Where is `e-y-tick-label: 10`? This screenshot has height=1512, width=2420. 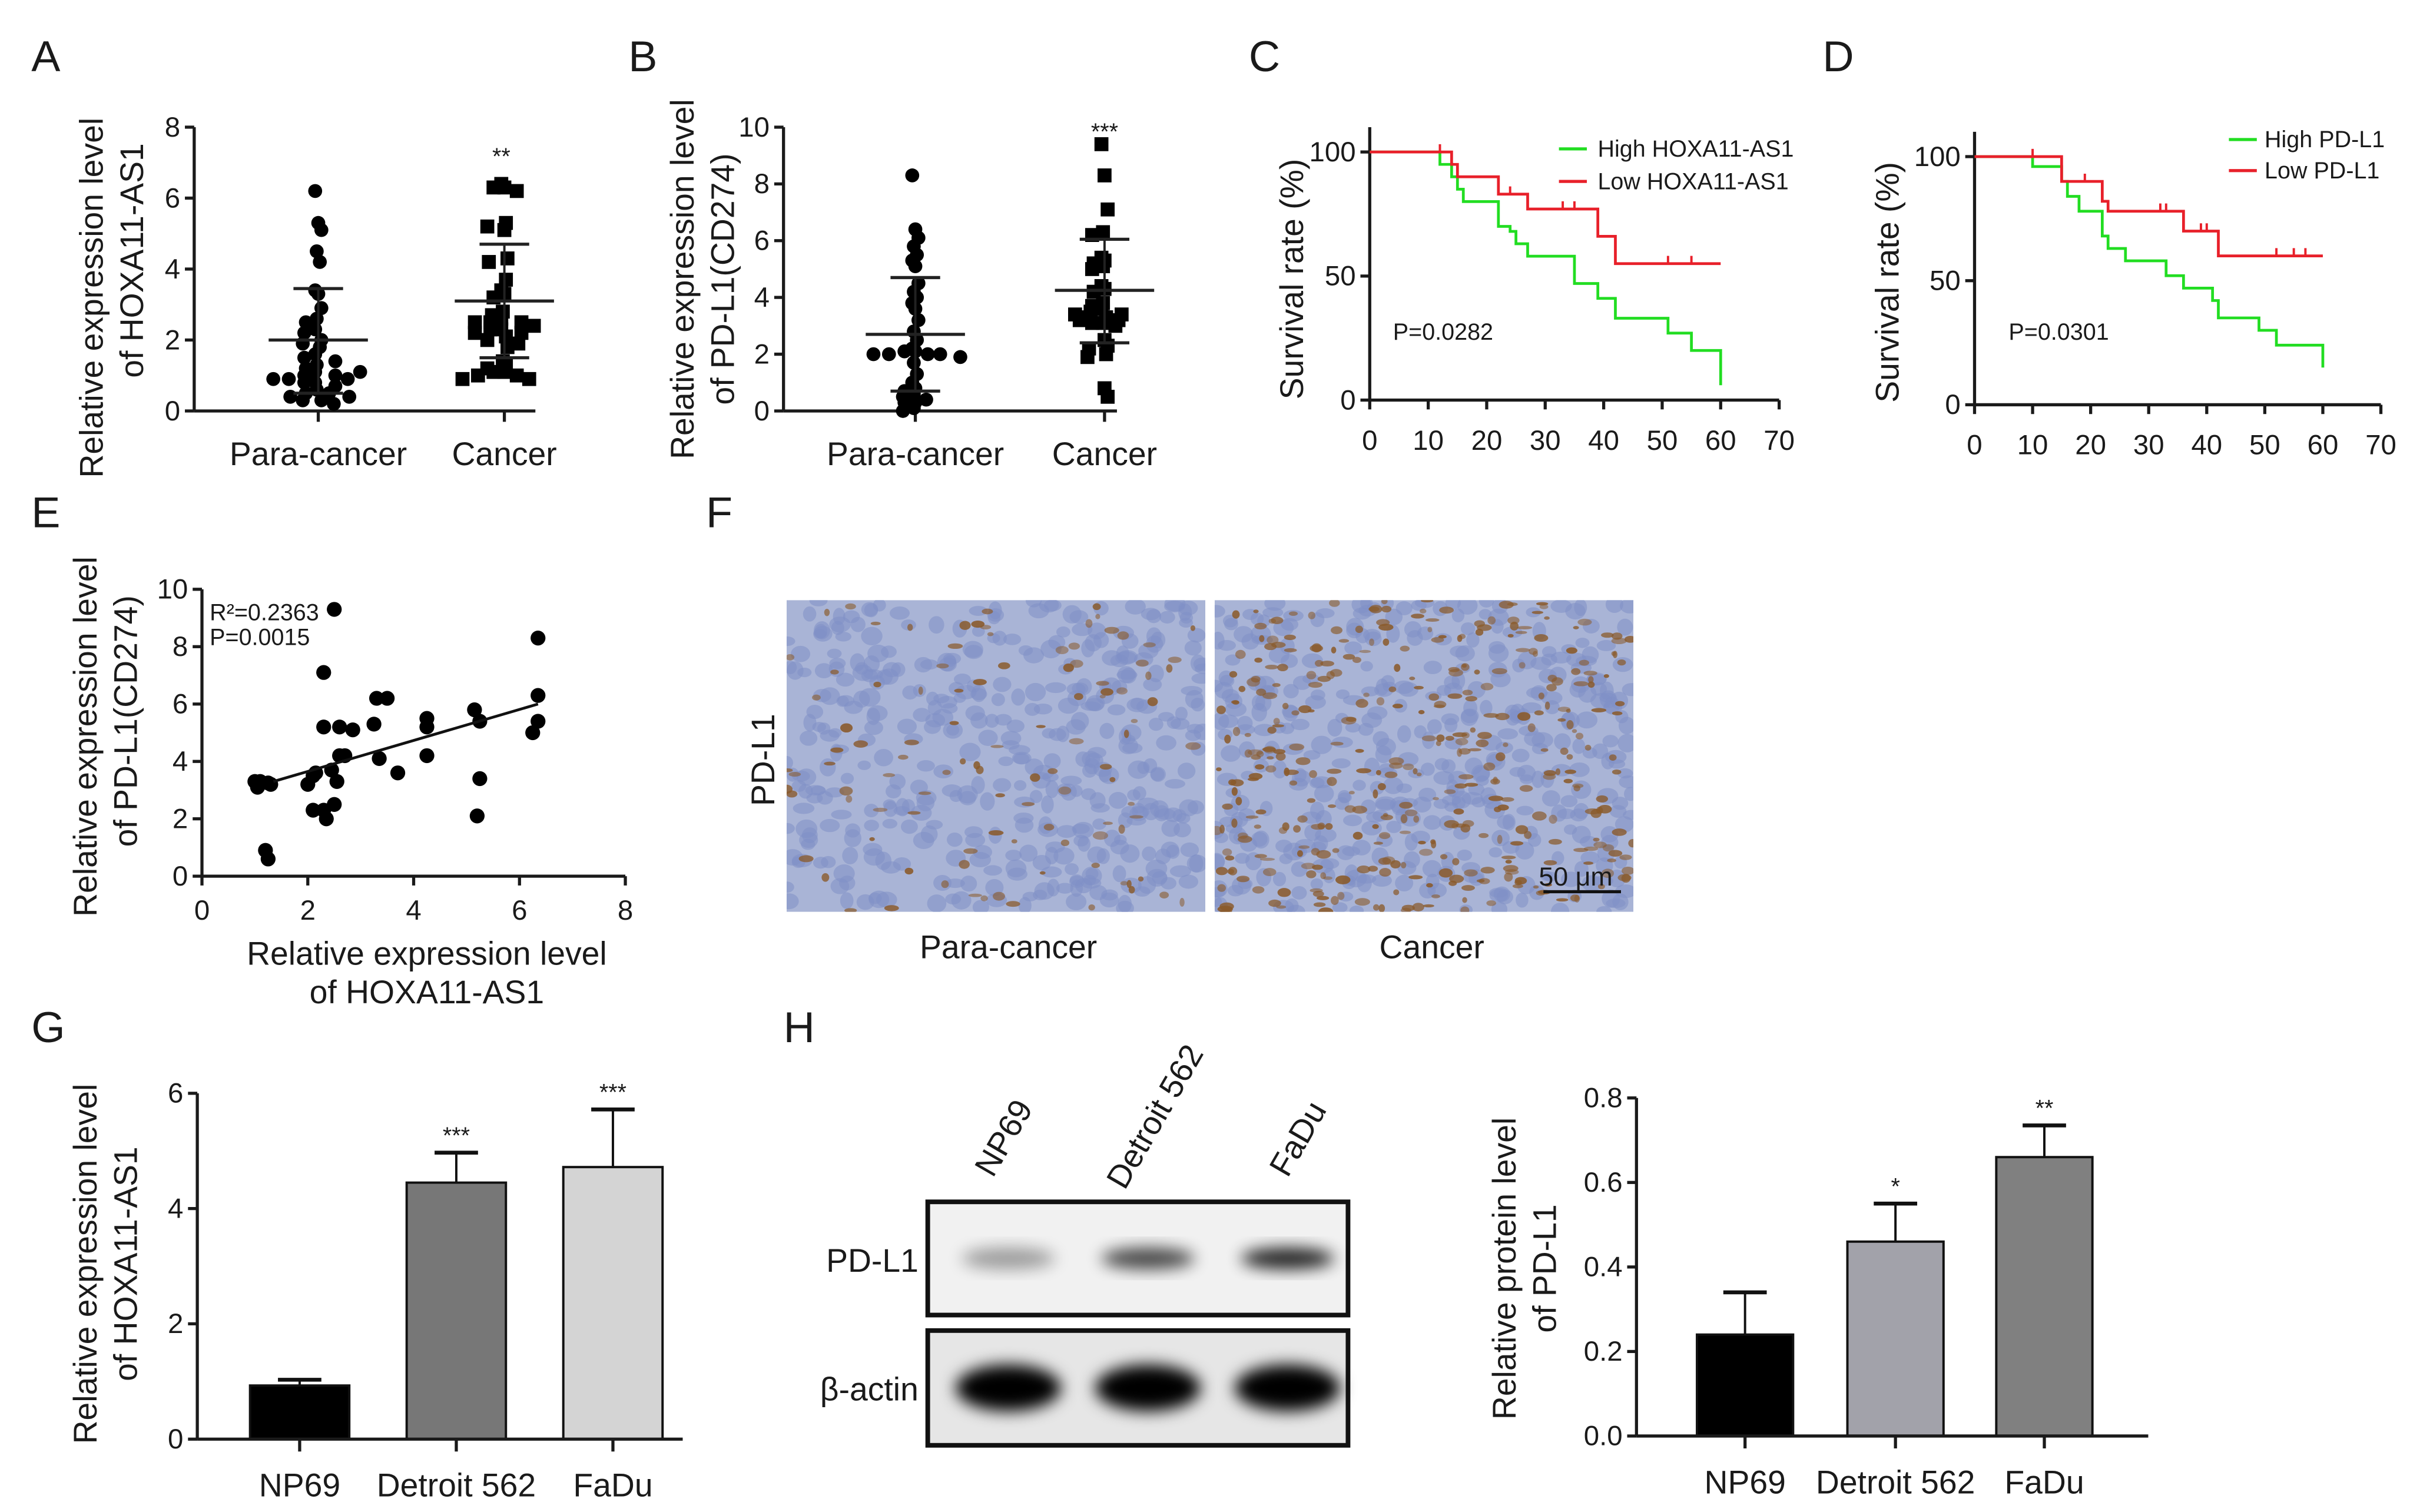 e-y-tick-label: 10 is located at coordinates (172, 589).